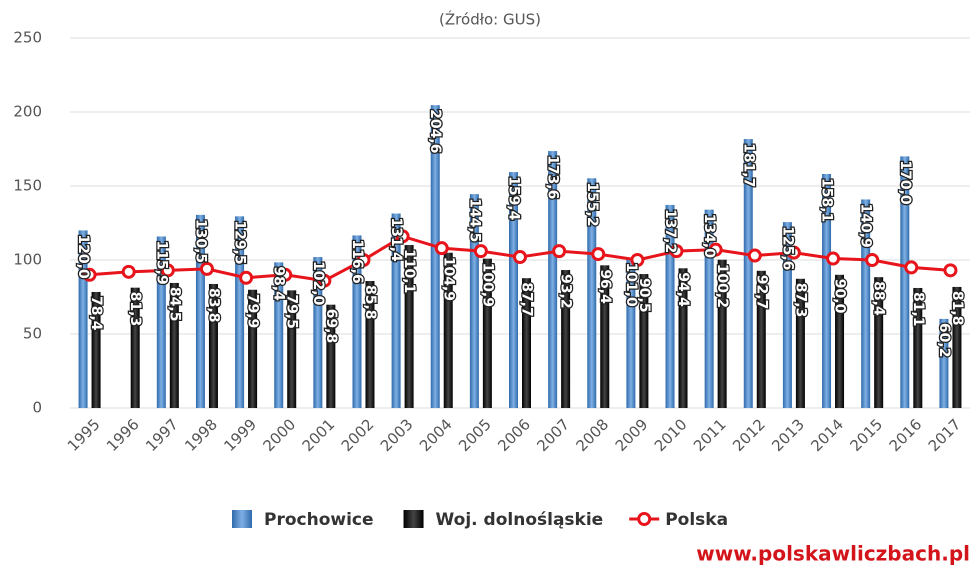 The height and width of the screenshot is (572, 977). I want to click on x-tick-label: 2016, so click(906, 435).